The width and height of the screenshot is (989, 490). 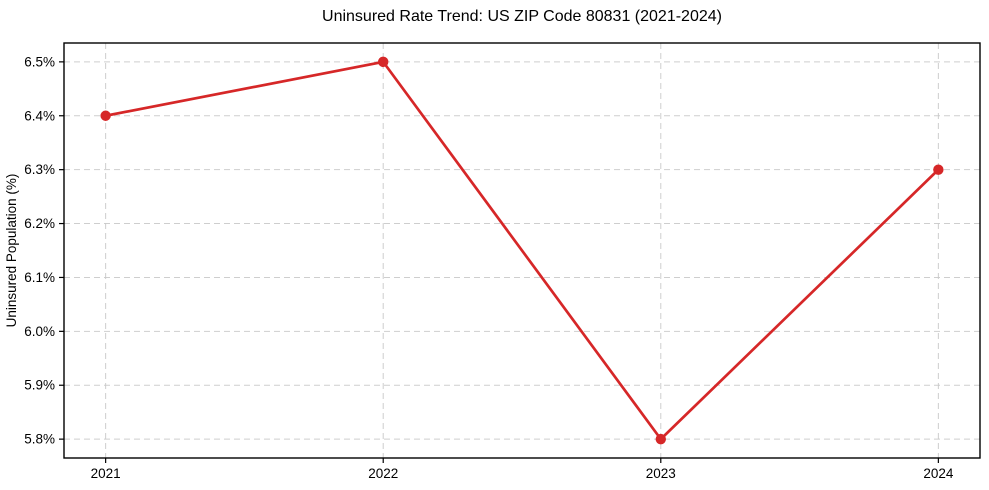 What do you see at coordinates (39, 331) in the screenshot?
I see `y-tick-label: 6.0%` at bounding box center [39, 331].